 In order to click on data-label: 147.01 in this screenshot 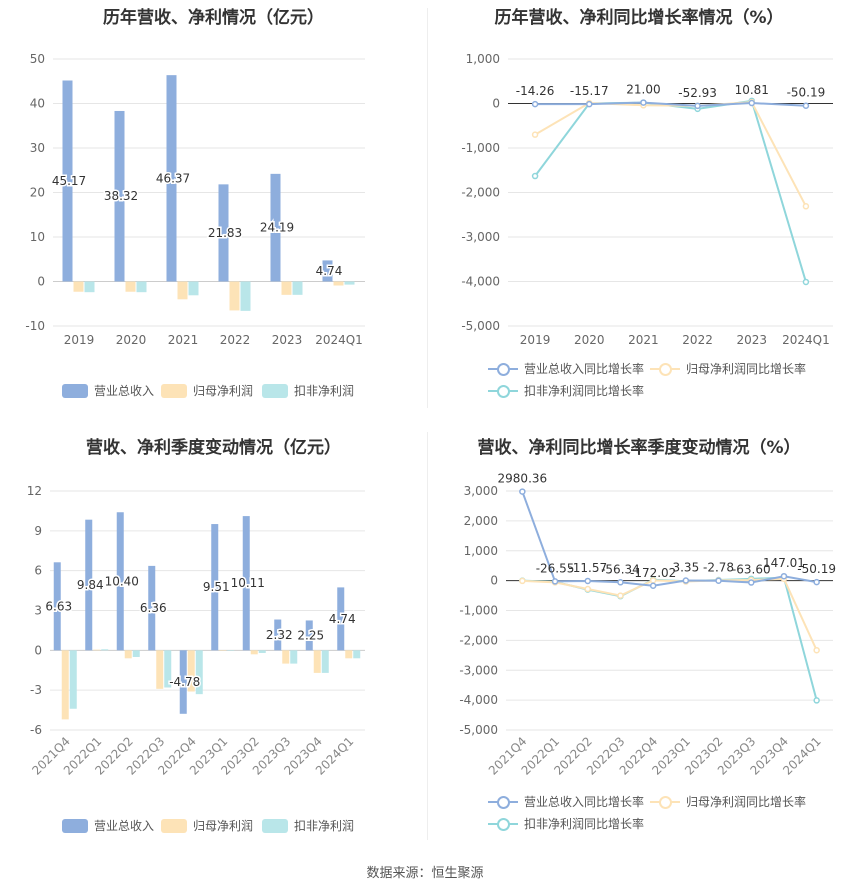, I will do `click(784, 563)`.